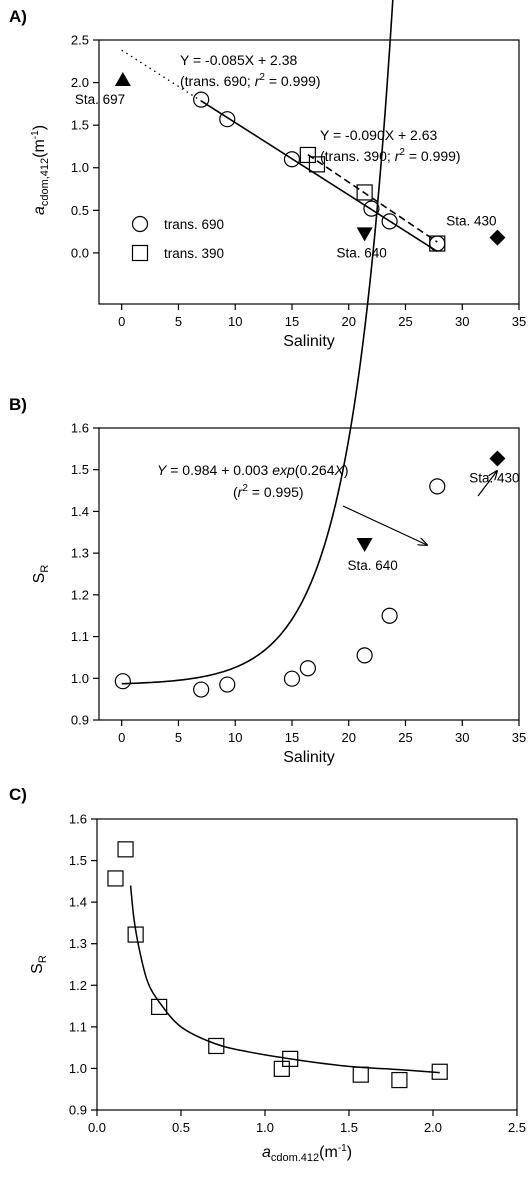 The image size is (532, 1180). Describe the element at coordinates (307, 1153) in the screenshot. I see `panel-c-x-axis-title: acdom.412(m-1)` at that location.